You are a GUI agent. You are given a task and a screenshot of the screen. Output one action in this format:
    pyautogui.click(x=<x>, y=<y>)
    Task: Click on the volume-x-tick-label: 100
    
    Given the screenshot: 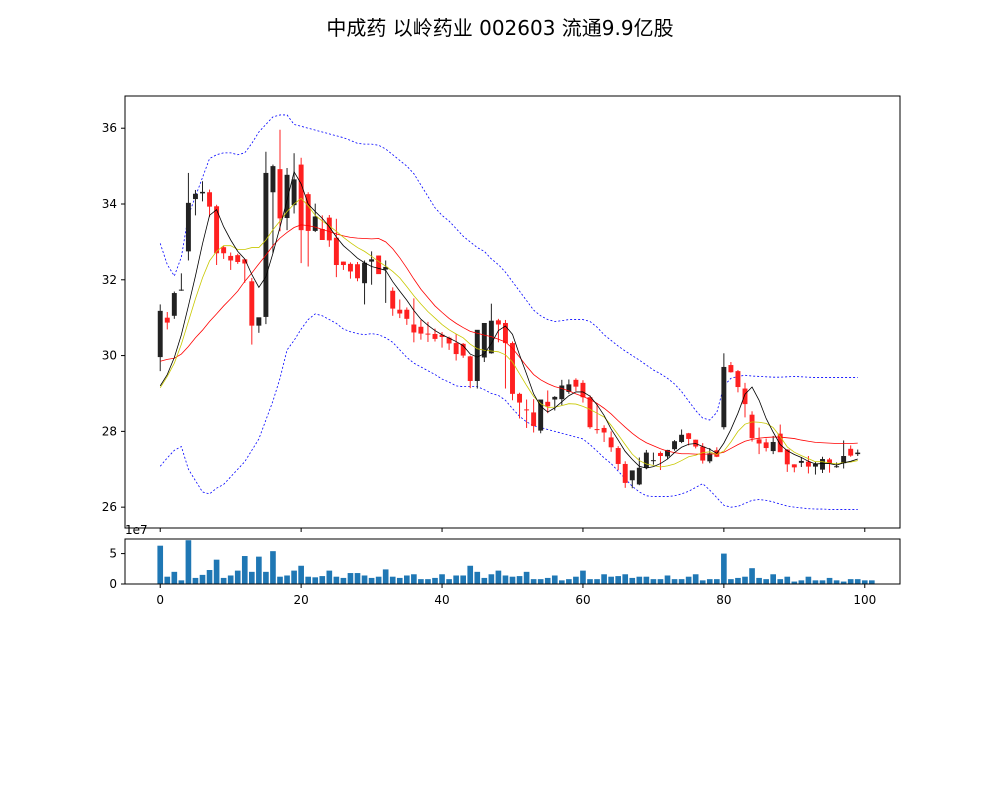 What is the action you would take?
    pyautogui.click(x=864, y=600)
    